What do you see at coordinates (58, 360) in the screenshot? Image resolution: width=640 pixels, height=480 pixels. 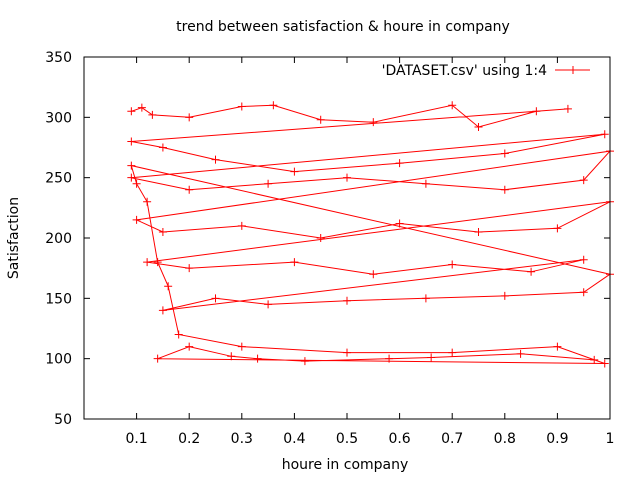 I see `y-tick-label: 100` at bounding box center [58, 360].